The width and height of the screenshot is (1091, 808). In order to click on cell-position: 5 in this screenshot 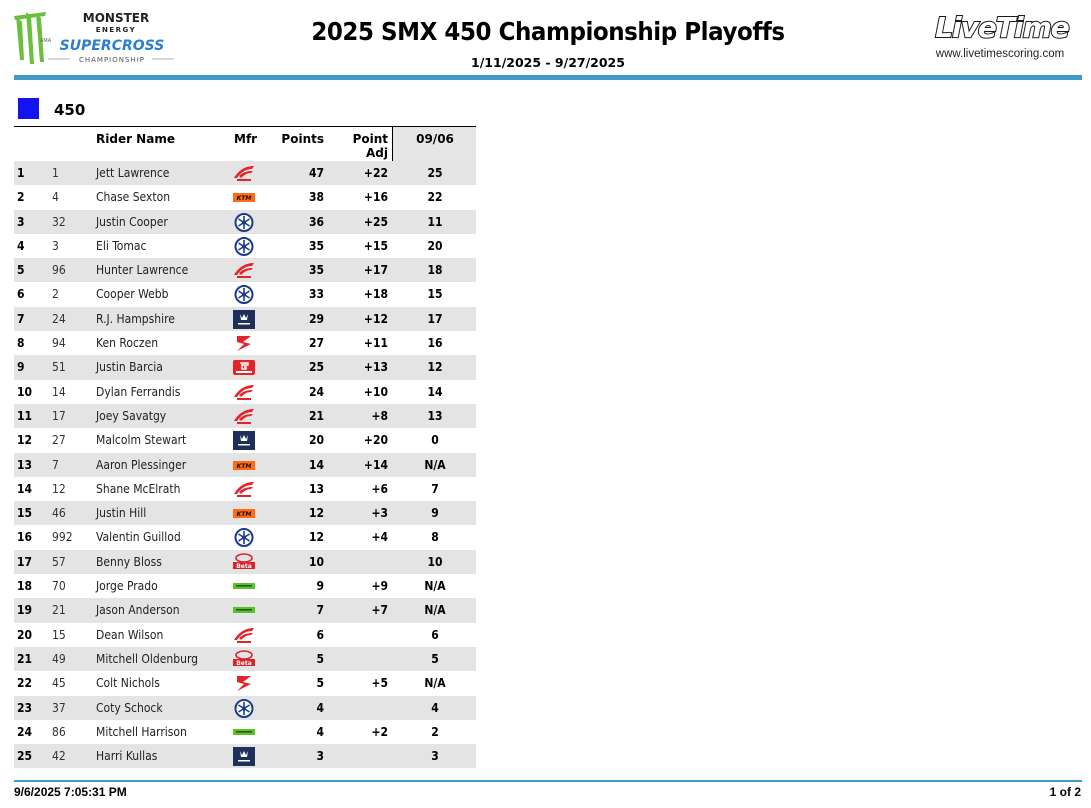, I will do `click(21, 270)`.